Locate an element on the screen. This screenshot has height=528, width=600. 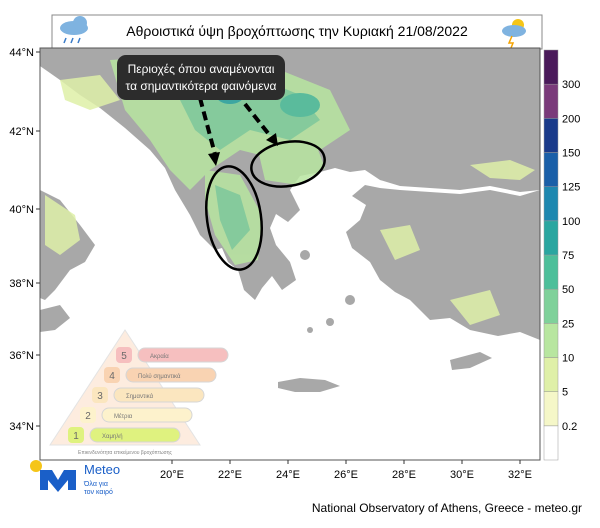
lon-label: 26°E is located at coordinates (346, 475).